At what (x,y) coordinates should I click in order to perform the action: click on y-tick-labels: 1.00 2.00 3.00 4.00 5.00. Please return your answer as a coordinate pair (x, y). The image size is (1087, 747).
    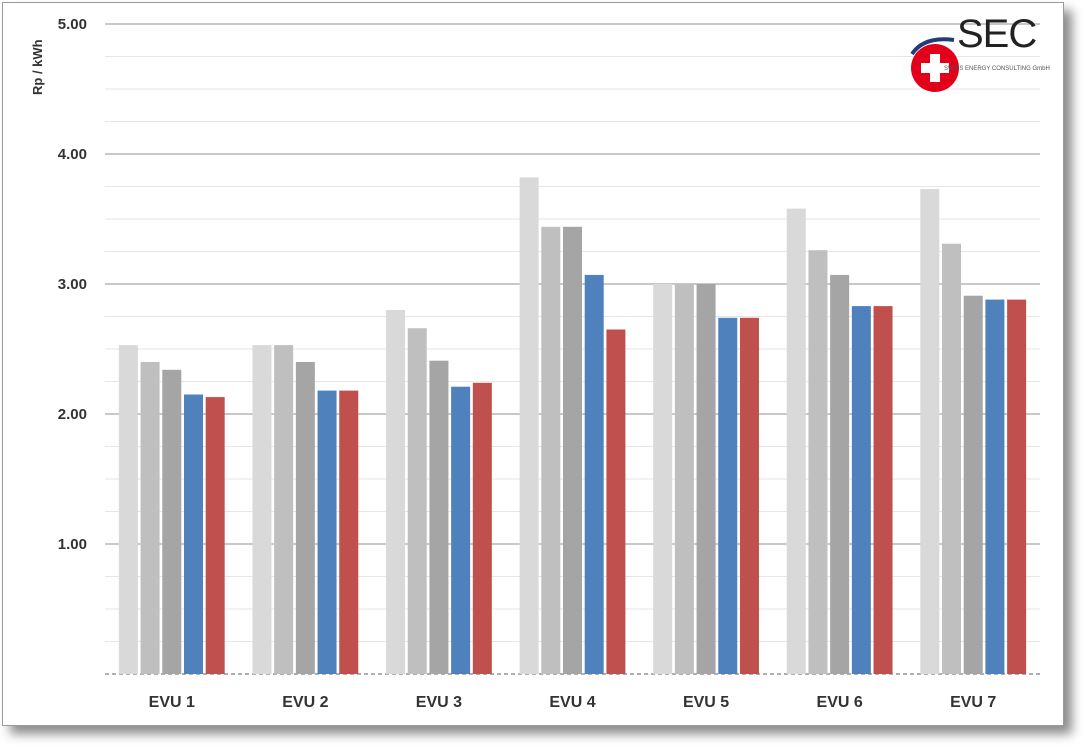
    Looking at the image, I should click on (72, 284).